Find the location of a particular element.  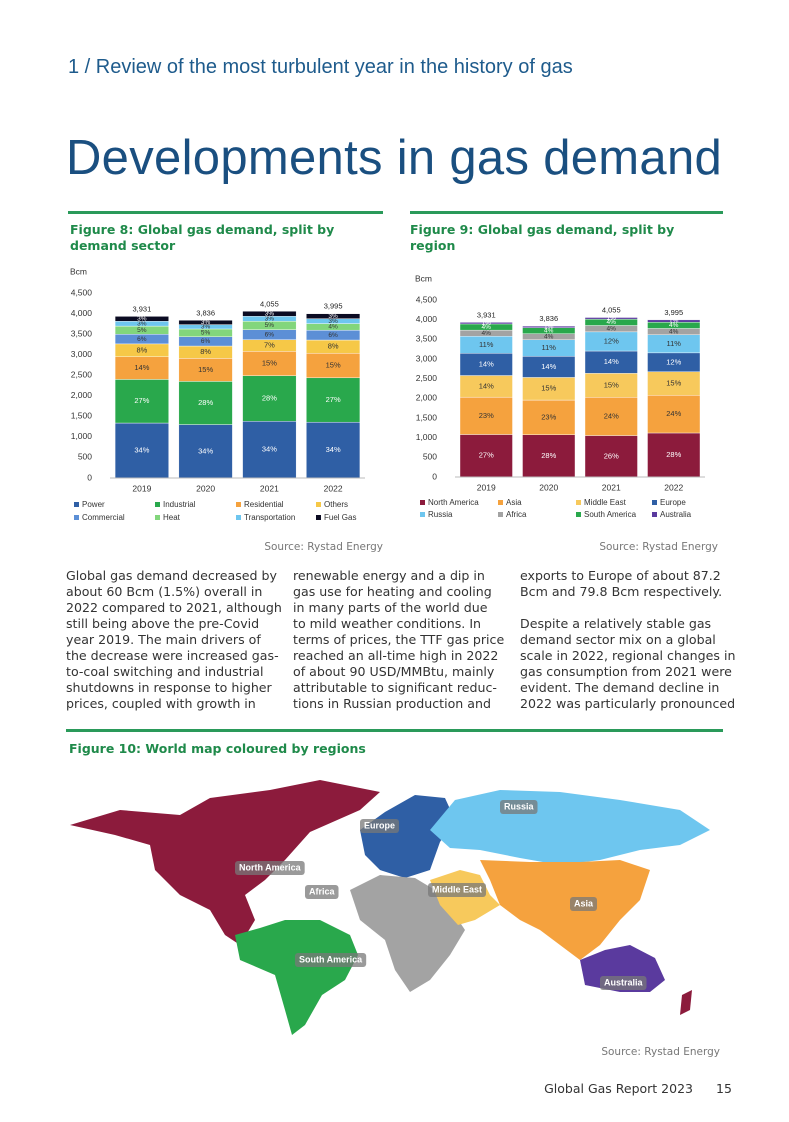

region-label: Asia is located at coordinates (584, 903).